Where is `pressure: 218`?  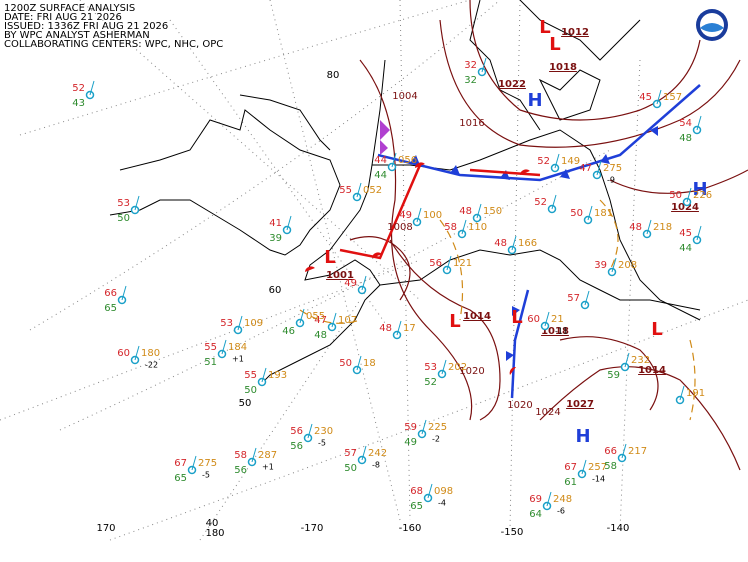
pressure: 218 is located at coordinates (662, 227).